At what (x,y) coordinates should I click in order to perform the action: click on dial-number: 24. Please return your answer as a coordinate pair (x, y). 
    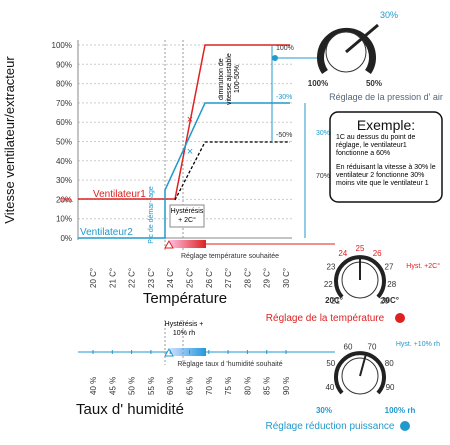
    Looking at the image, I should click on (342, 253).